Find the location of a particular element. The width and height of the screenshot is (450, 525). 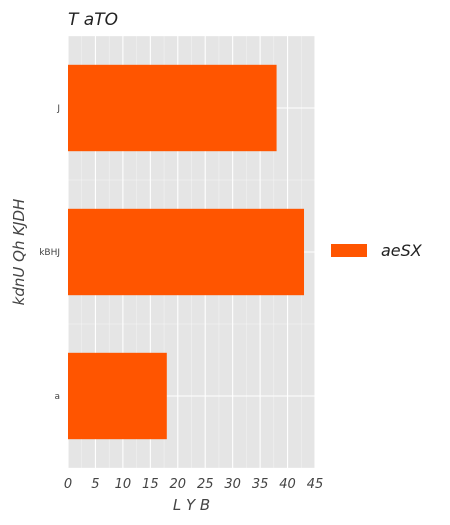

y-tick-label: kBHJ is located at coordinates (49, 253).